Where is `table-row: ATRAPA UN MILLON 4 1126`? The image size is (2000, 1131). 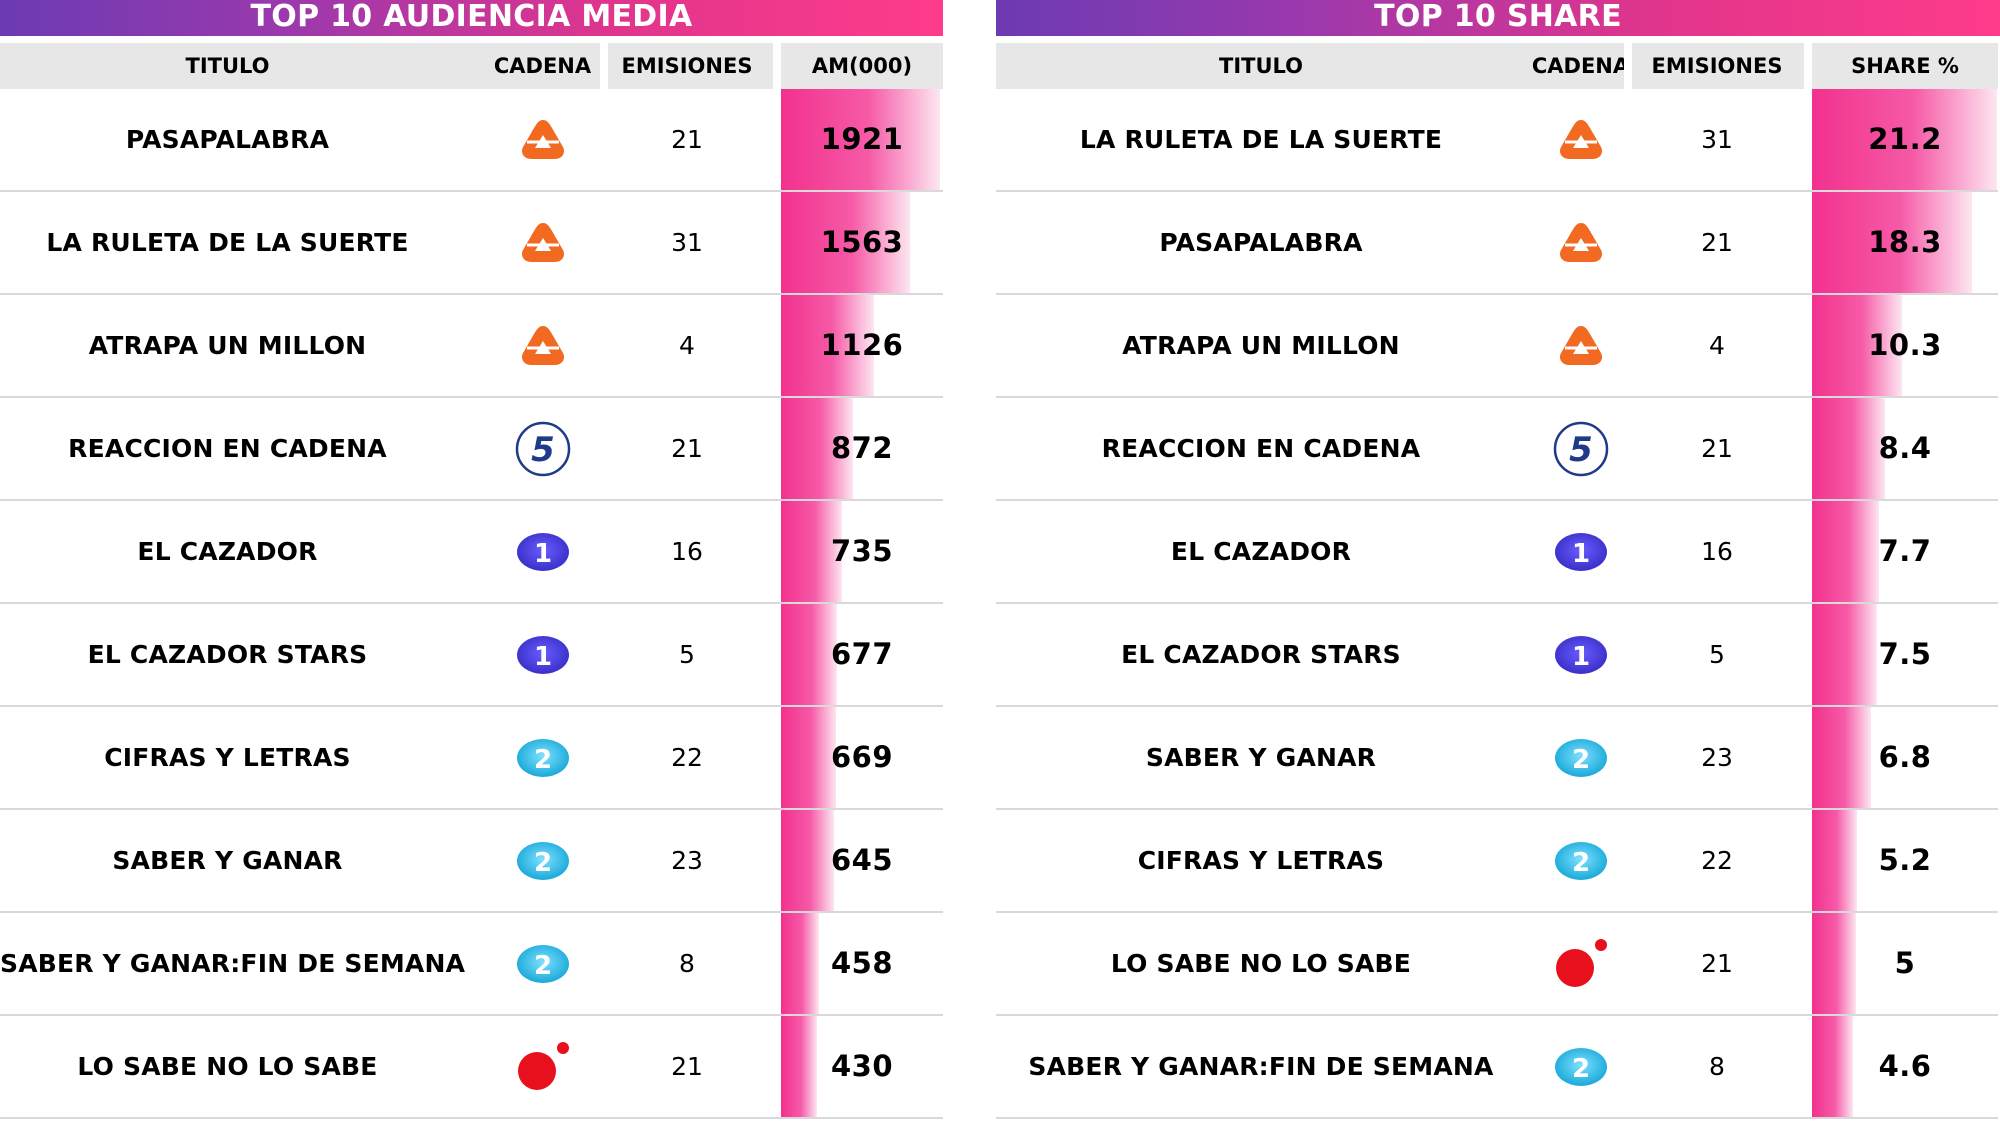 table-row: ATRAPA UN MILLON 4 1126 is located at coordinates (471, 346).